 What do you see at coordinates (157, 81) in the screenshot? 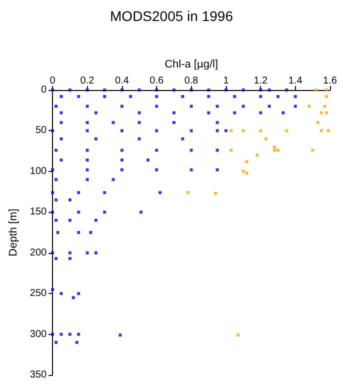
I see `x-tick-label: 0.6` at bounding box center [157, 81].